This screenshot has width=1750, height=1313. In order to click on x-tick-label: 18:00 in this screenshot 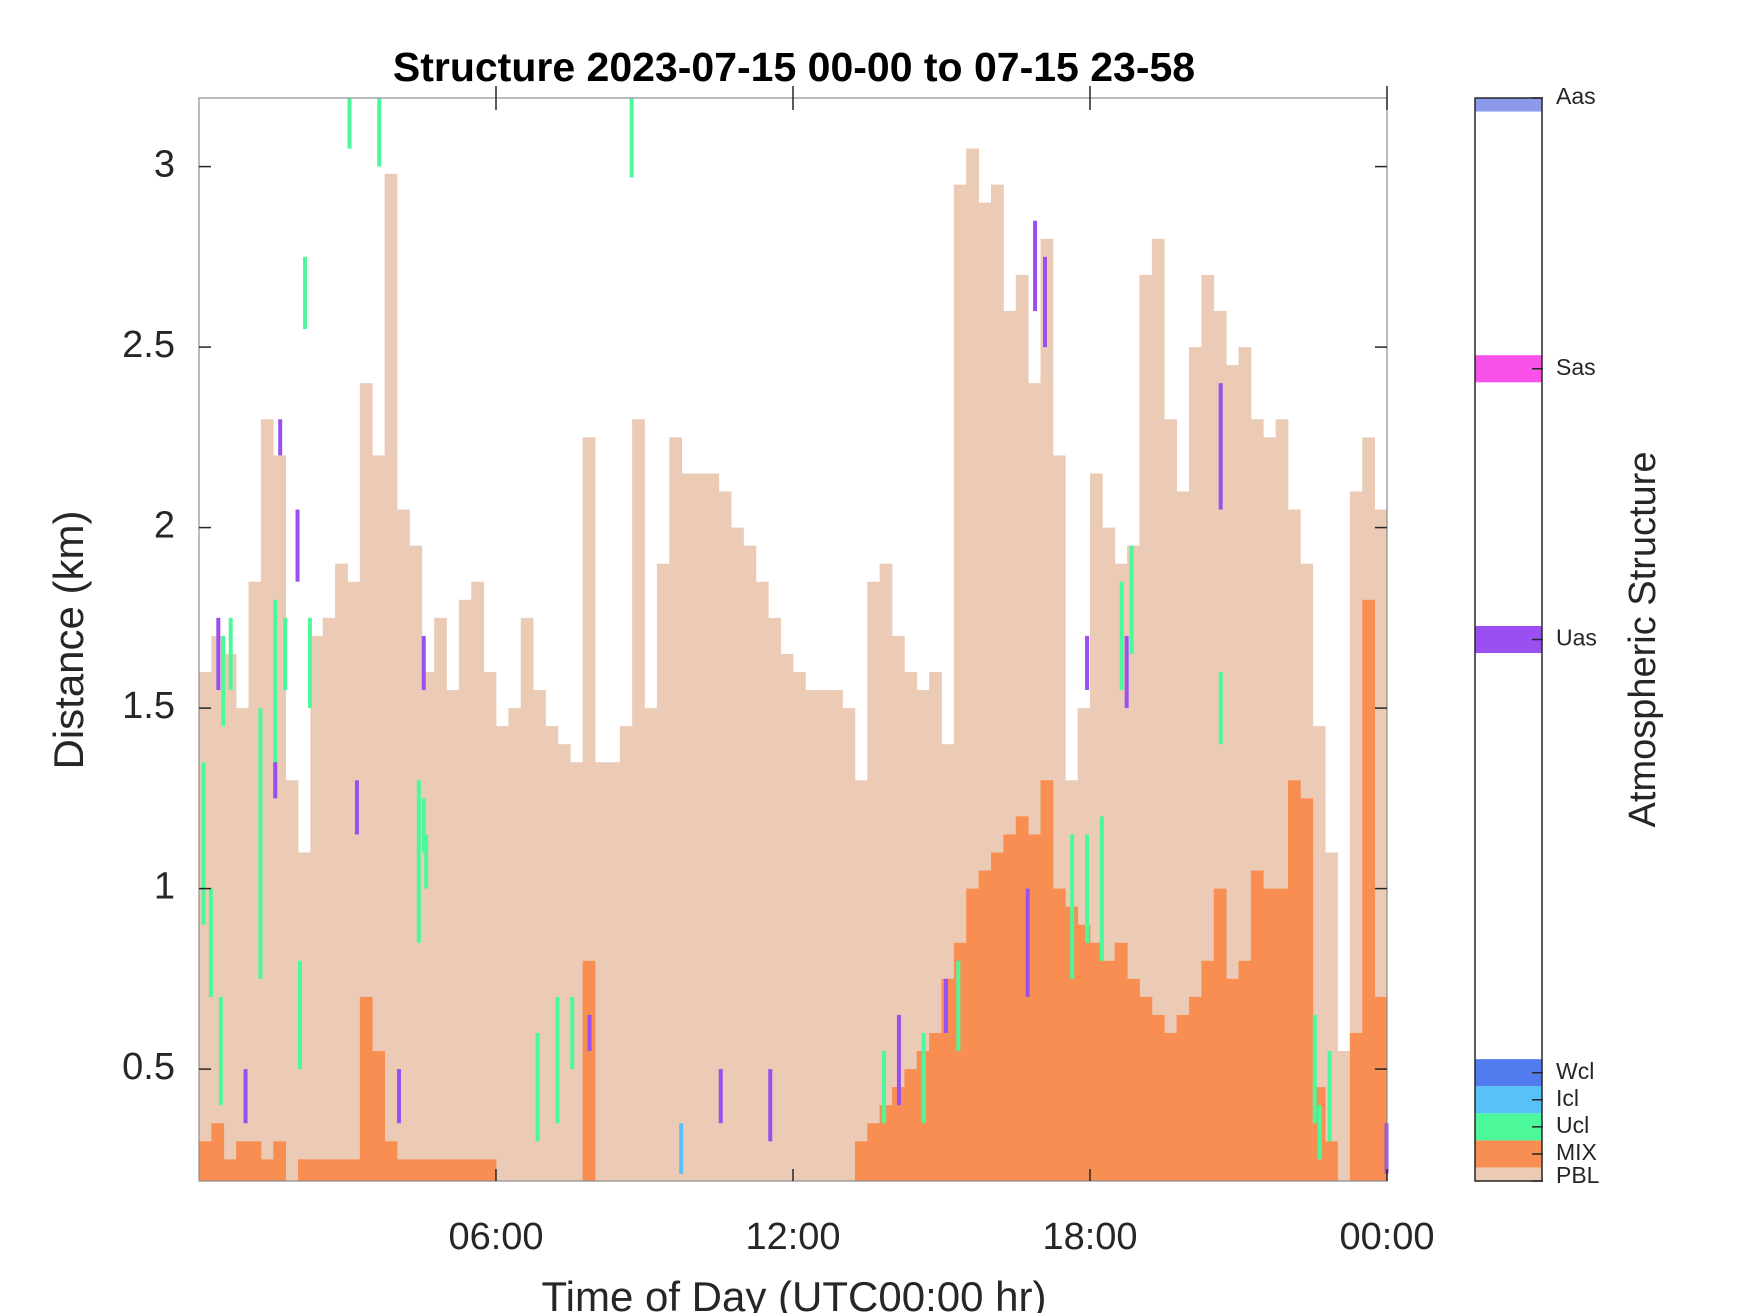, I will do `click(1089, 1237)`.